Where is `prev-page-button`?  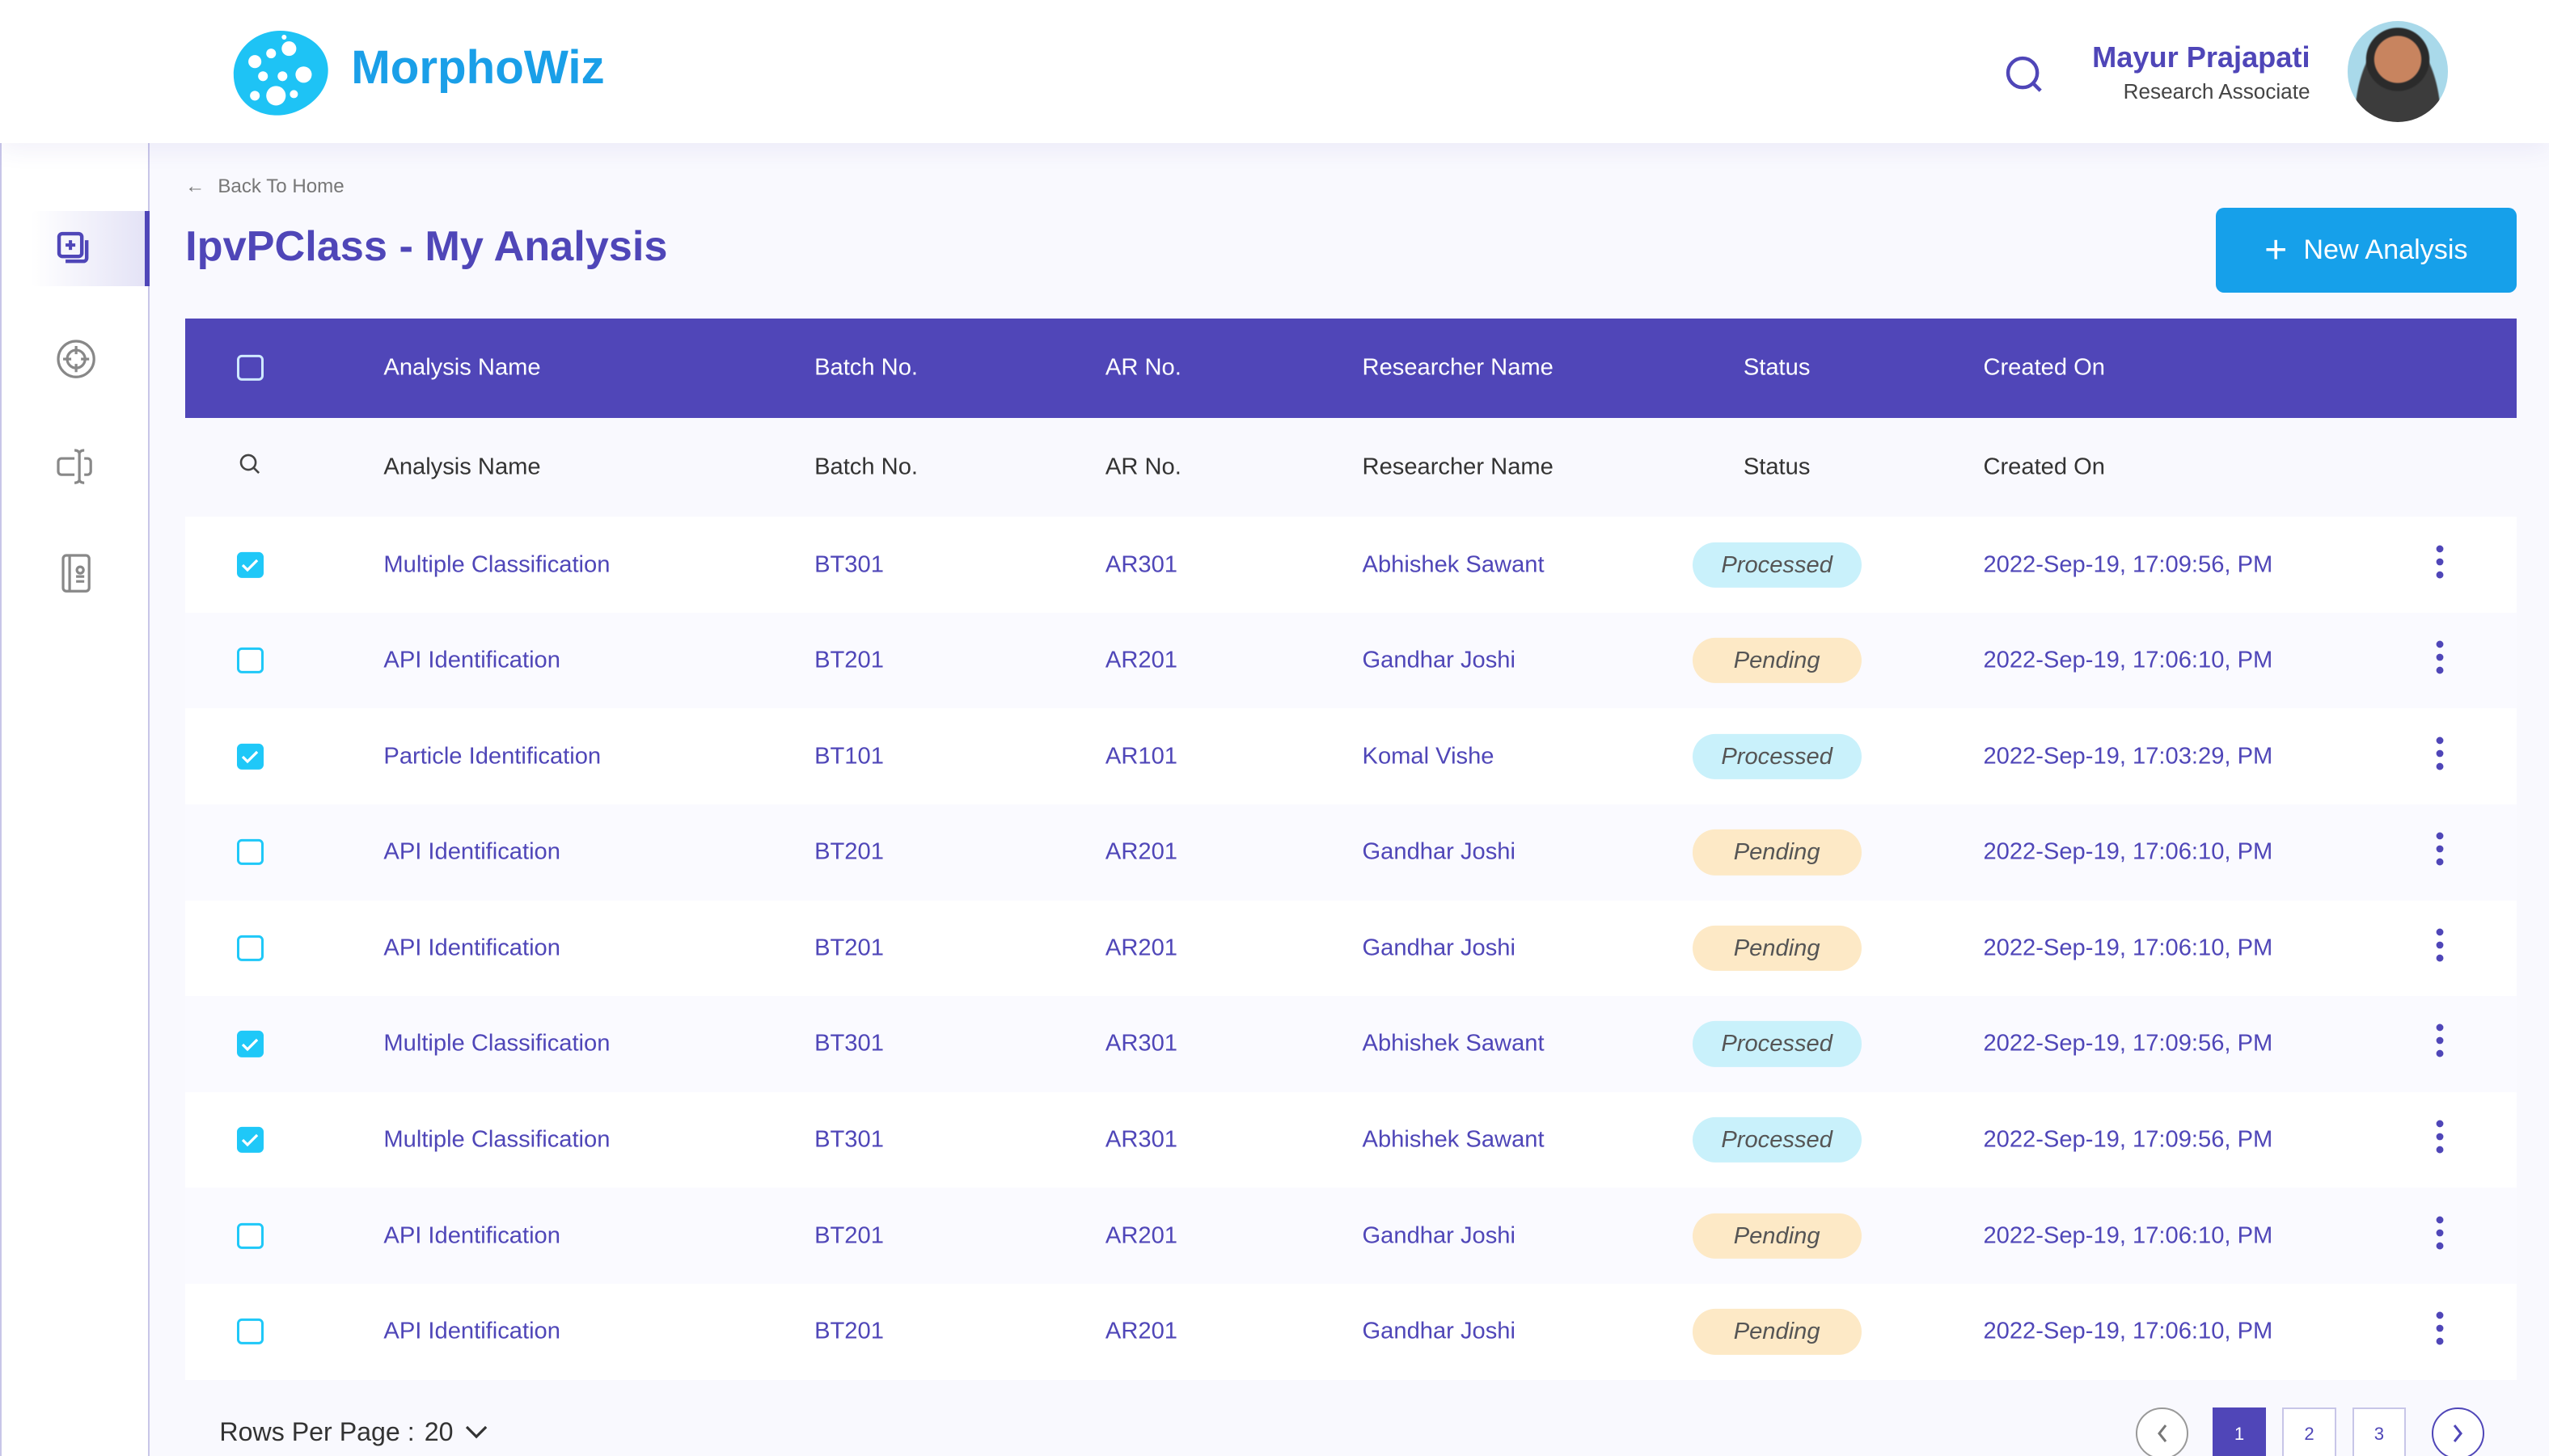 prev-page-button is located at coordinates (2162, 1431).